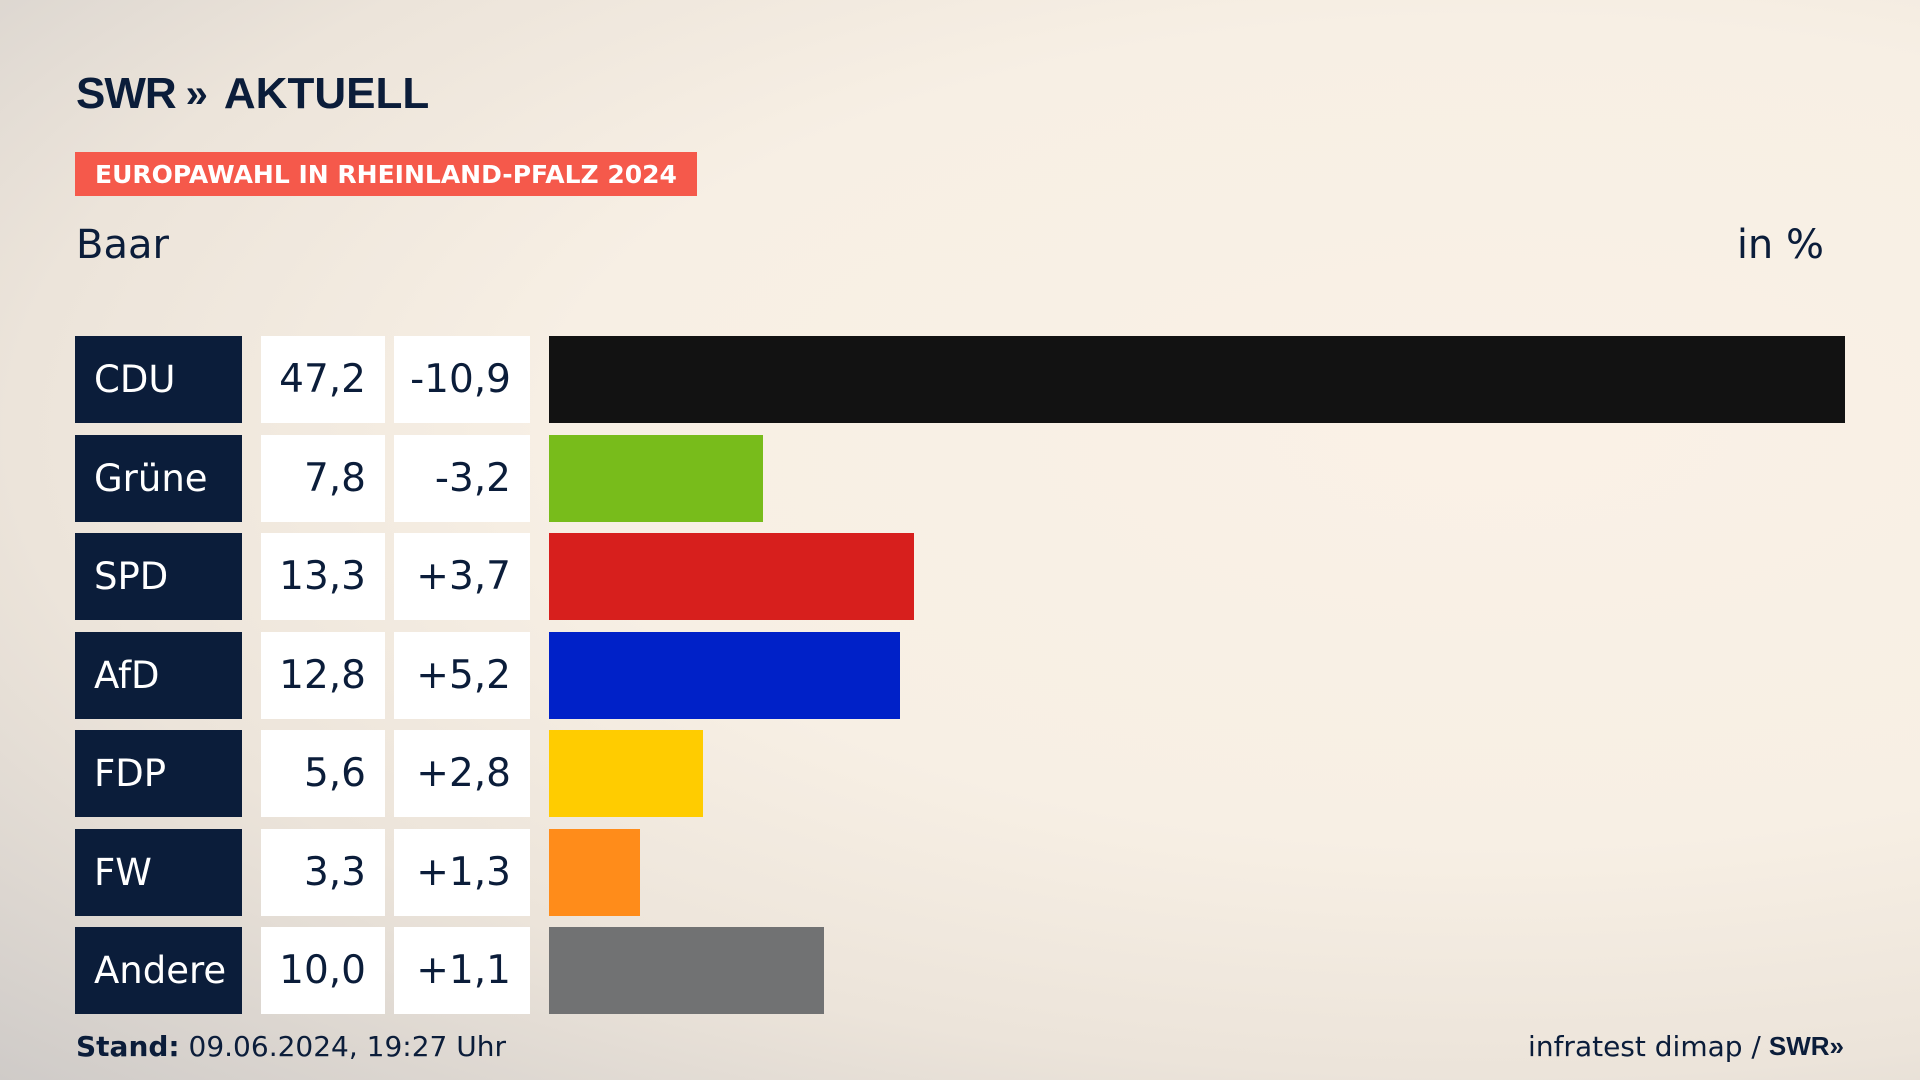 This screenshot has width=1920, height=1080. I want to click on change-label: +2,8, so click(462, 773).